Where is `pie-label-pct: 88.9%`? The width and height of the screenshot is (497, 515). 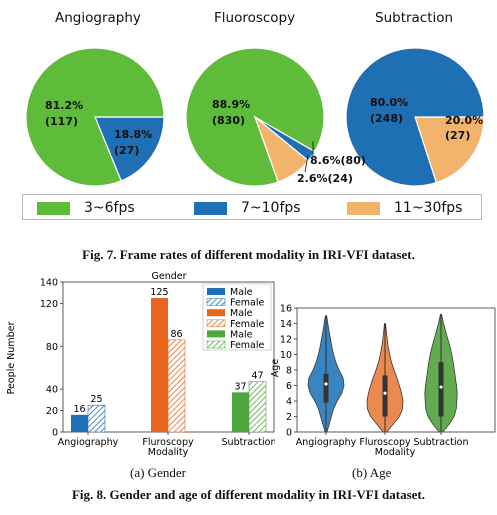
pie-label-pct: 88.9% is located at coordinates (231, 104).